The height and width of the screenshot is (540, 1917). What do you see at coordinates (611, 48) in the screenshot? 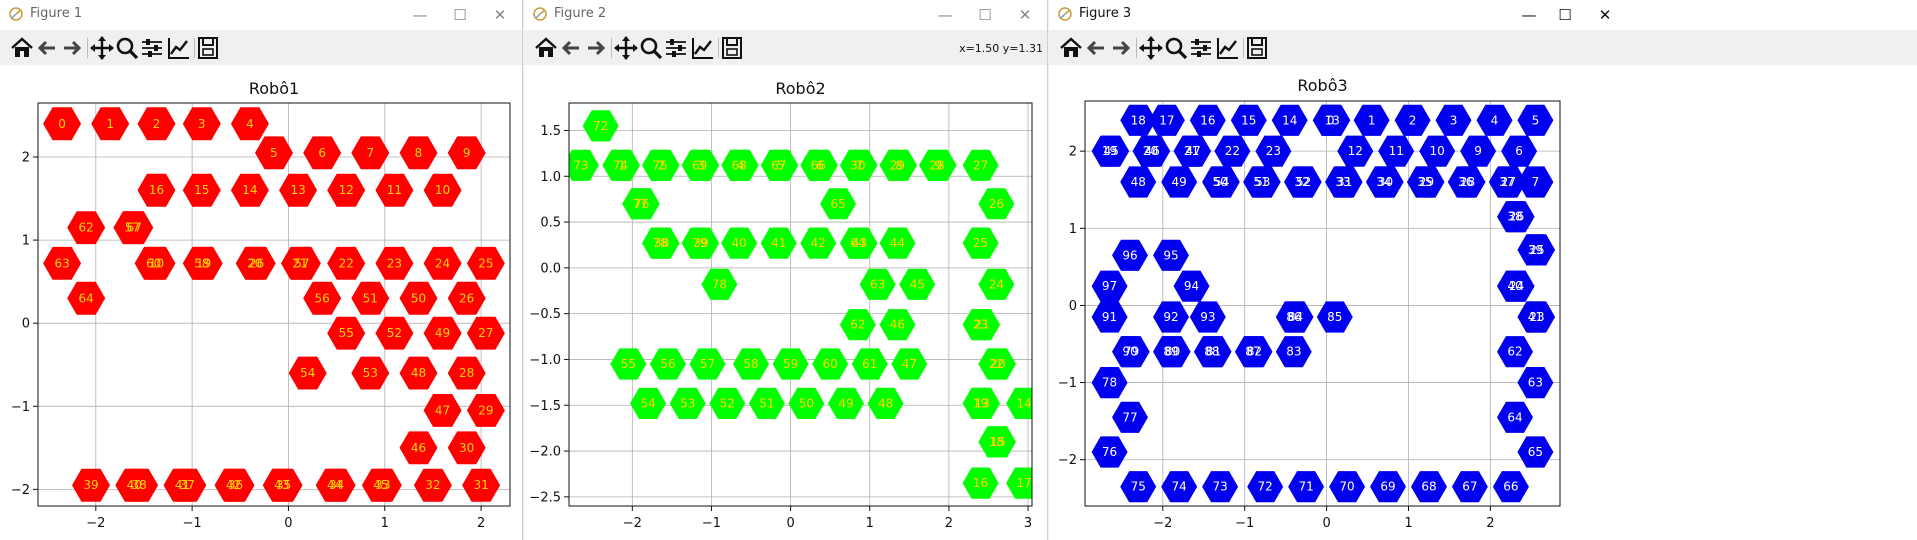
I see `toolbar-separator` at bounding box center [611, 48].